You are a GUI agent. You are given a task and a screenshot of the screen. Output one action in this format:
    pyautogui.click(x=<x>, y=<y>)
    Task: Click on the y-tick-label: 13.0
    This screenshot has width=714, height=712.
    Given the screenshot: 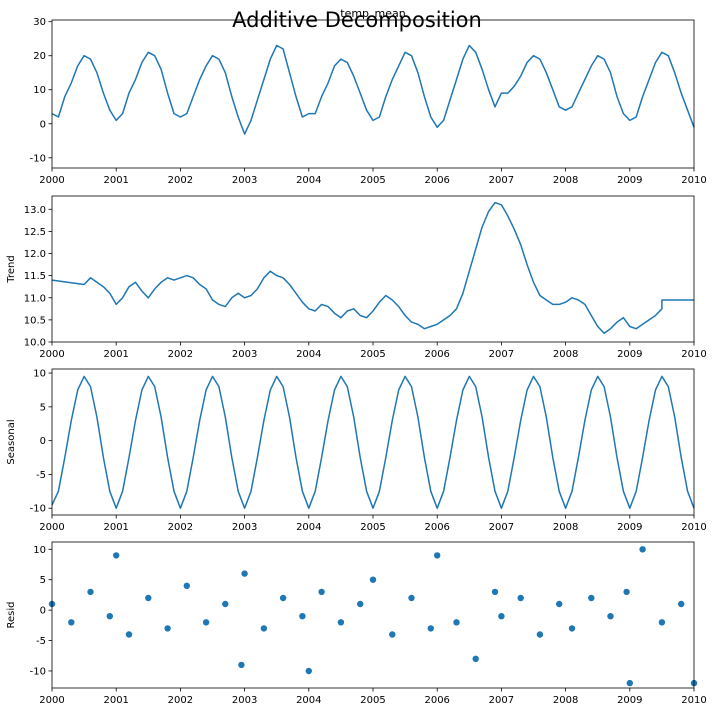 What is the action you would take?
    pyautogui.click(x=35, y=210)
    